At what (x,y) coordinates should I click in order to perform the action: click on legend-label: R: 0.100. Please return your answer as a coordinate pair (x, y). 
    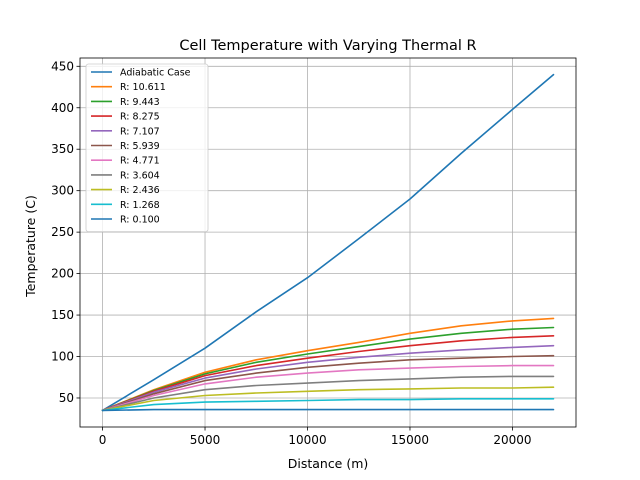
    Looking at the image, I should click on (140, 220).